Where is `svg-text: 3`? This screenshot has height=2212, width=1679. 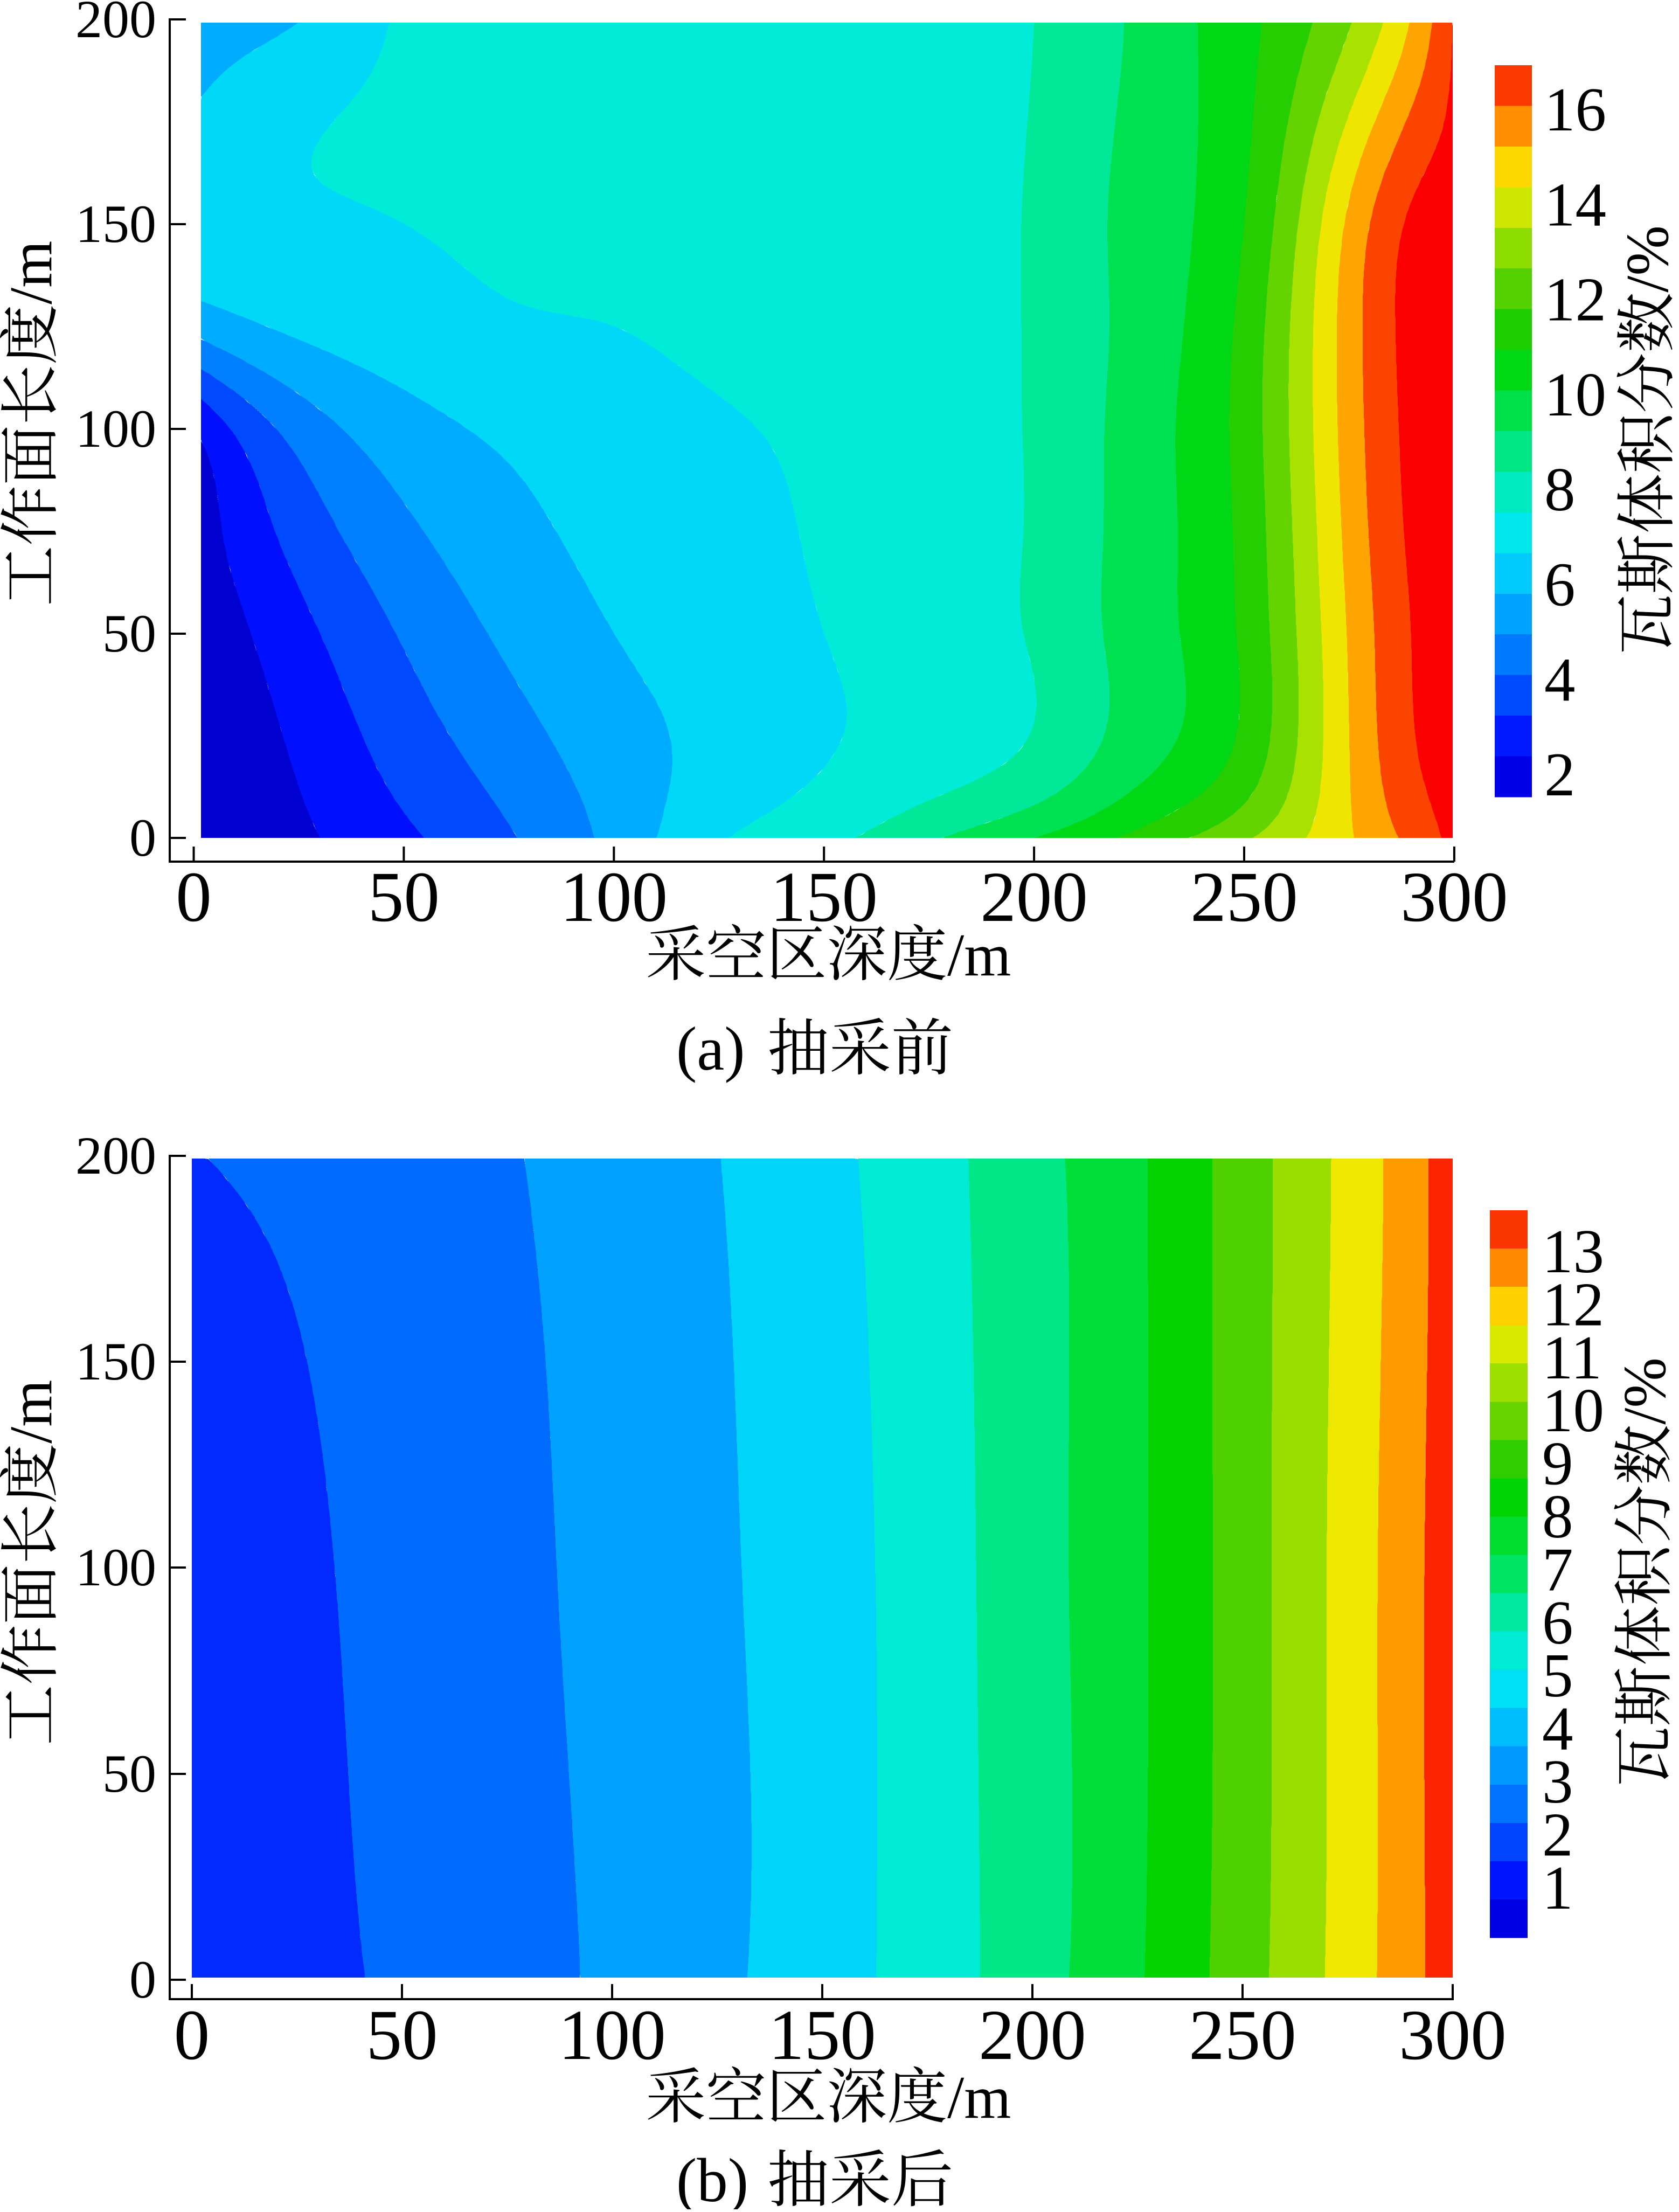
svg-text: 3 is located at coordinates (1557, 1782).